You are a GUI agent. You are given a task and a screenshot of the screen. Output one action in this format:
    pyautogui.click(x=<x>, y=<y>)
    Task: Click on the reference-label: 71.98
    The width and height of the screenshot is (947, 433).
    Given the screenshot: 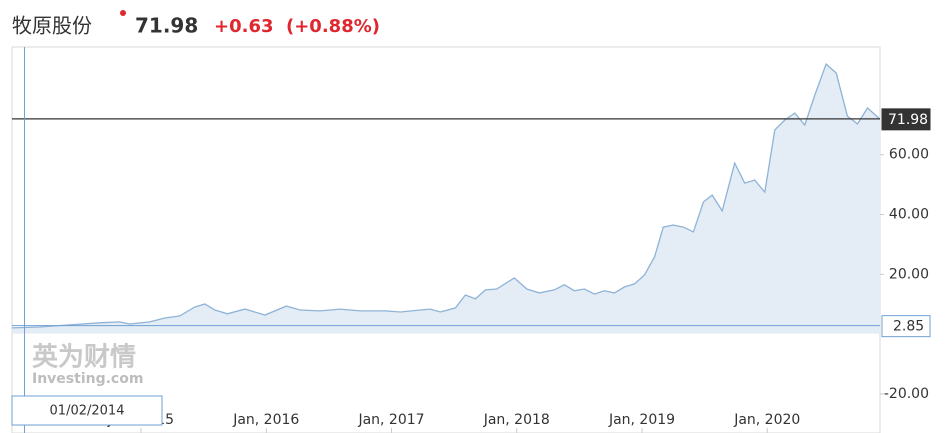 What is the action you would take?
    pyautogui.click(x=908, y=120)
    